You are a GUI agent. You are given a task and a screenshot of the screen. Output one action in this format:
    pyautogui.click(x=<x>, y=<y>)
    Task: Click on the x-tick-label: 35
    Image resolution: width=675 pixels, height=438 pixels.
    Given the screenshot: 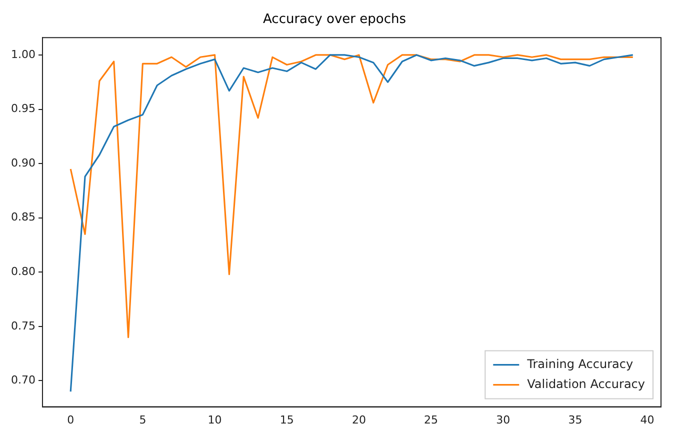 What is the action you would take?
    pyautogui.click(x=575, y=419)
    